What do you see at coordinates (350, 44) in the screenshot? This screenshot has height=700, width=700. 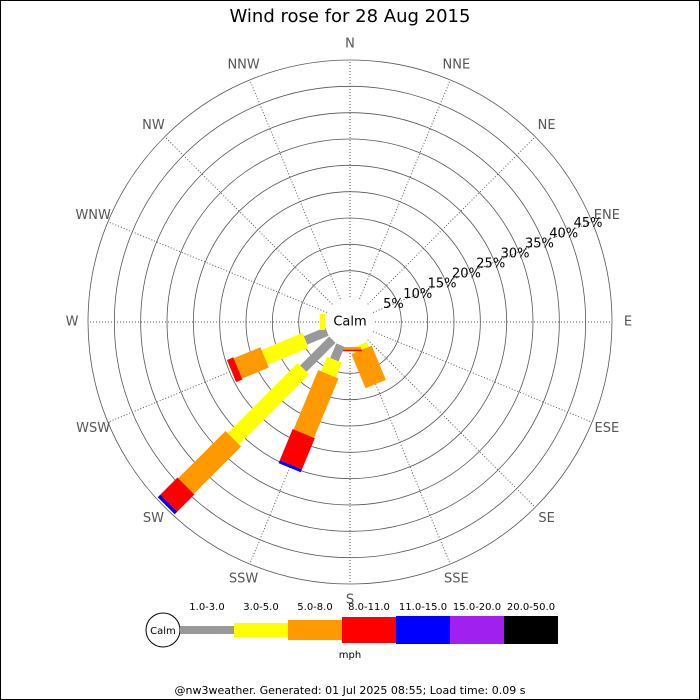 I see `direction-label: N` at bounding box center [350, 44].